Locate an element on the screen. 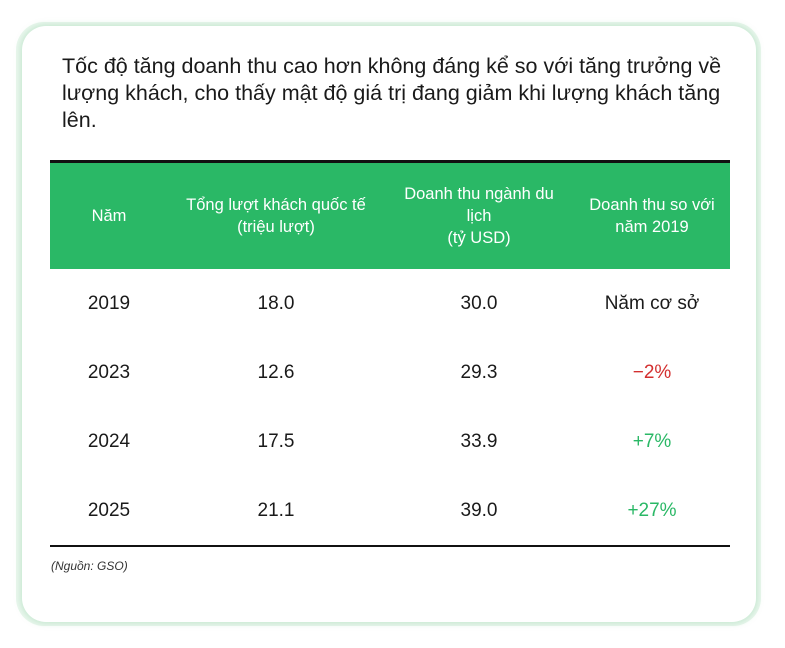 The image size is (785, 648). table-row: 2023 12.6 29.3 −2% is located at coordinates (390, 372).